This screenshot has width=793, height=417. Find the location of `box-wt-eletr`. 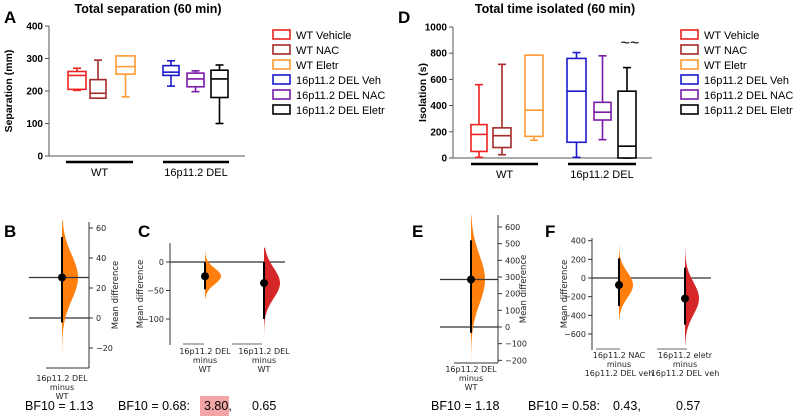

box-wt-eletr is located at coordinates (534, 98).